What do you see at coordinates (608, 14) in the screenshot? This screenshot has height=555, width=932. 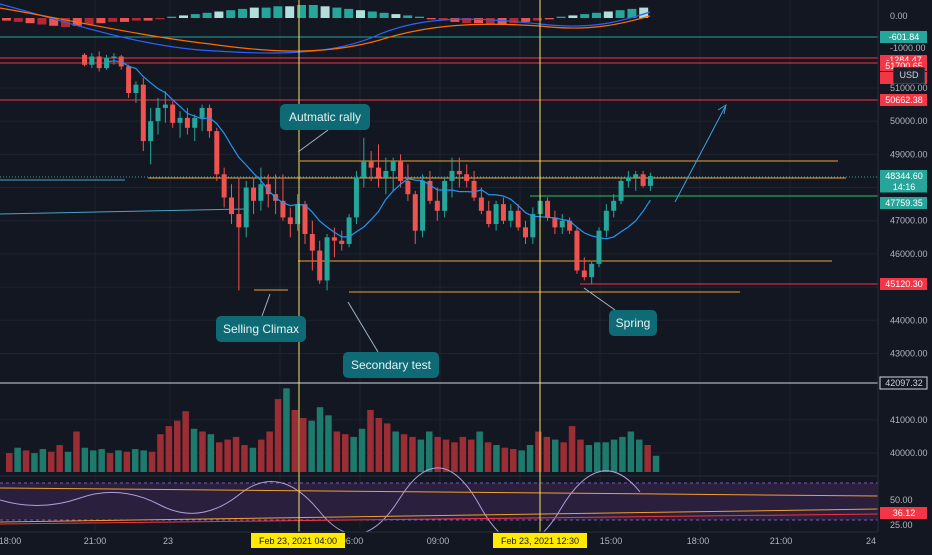 I see `macd-histogram-bar` at bounding box center [608, 14].